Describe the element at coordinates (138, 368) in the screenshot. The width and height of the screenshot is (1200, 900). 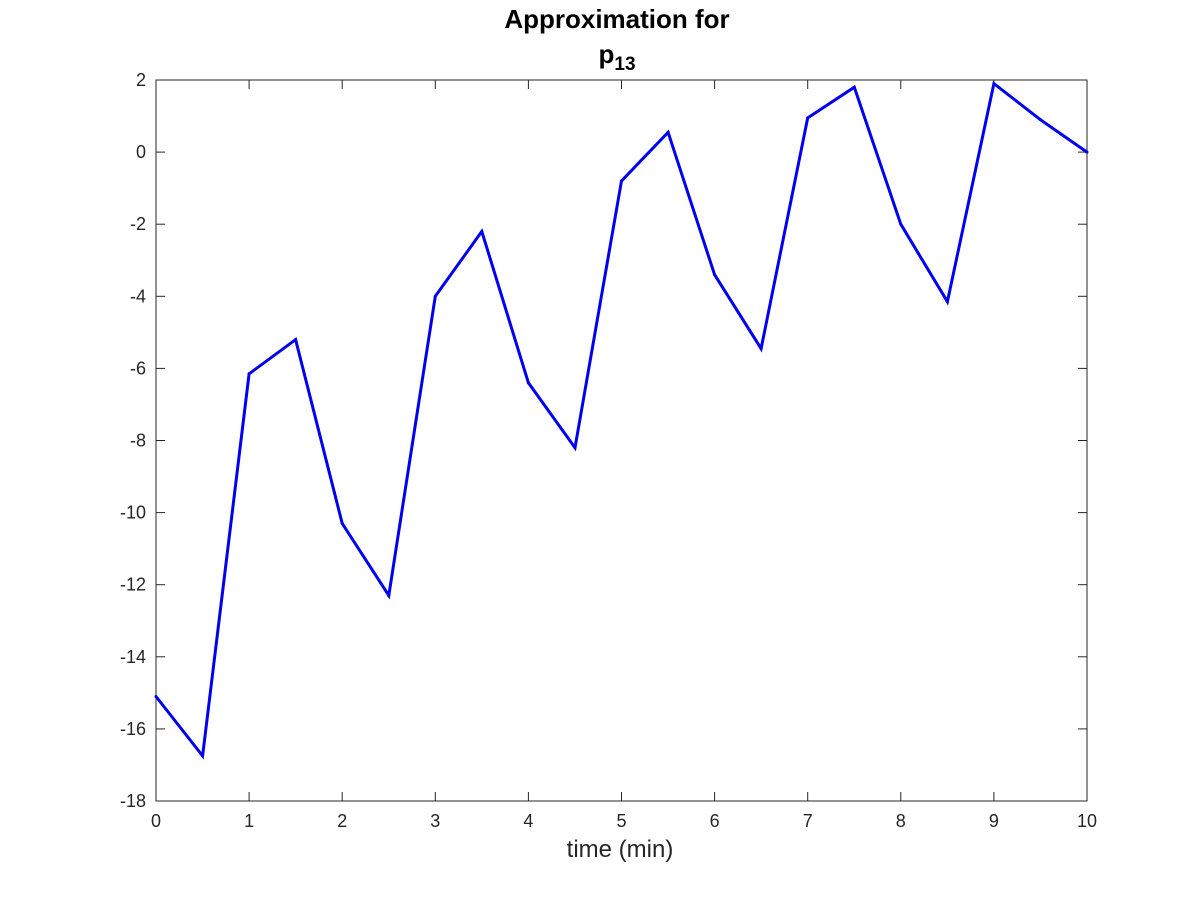
I see `y-tick-label: -6` at that location.